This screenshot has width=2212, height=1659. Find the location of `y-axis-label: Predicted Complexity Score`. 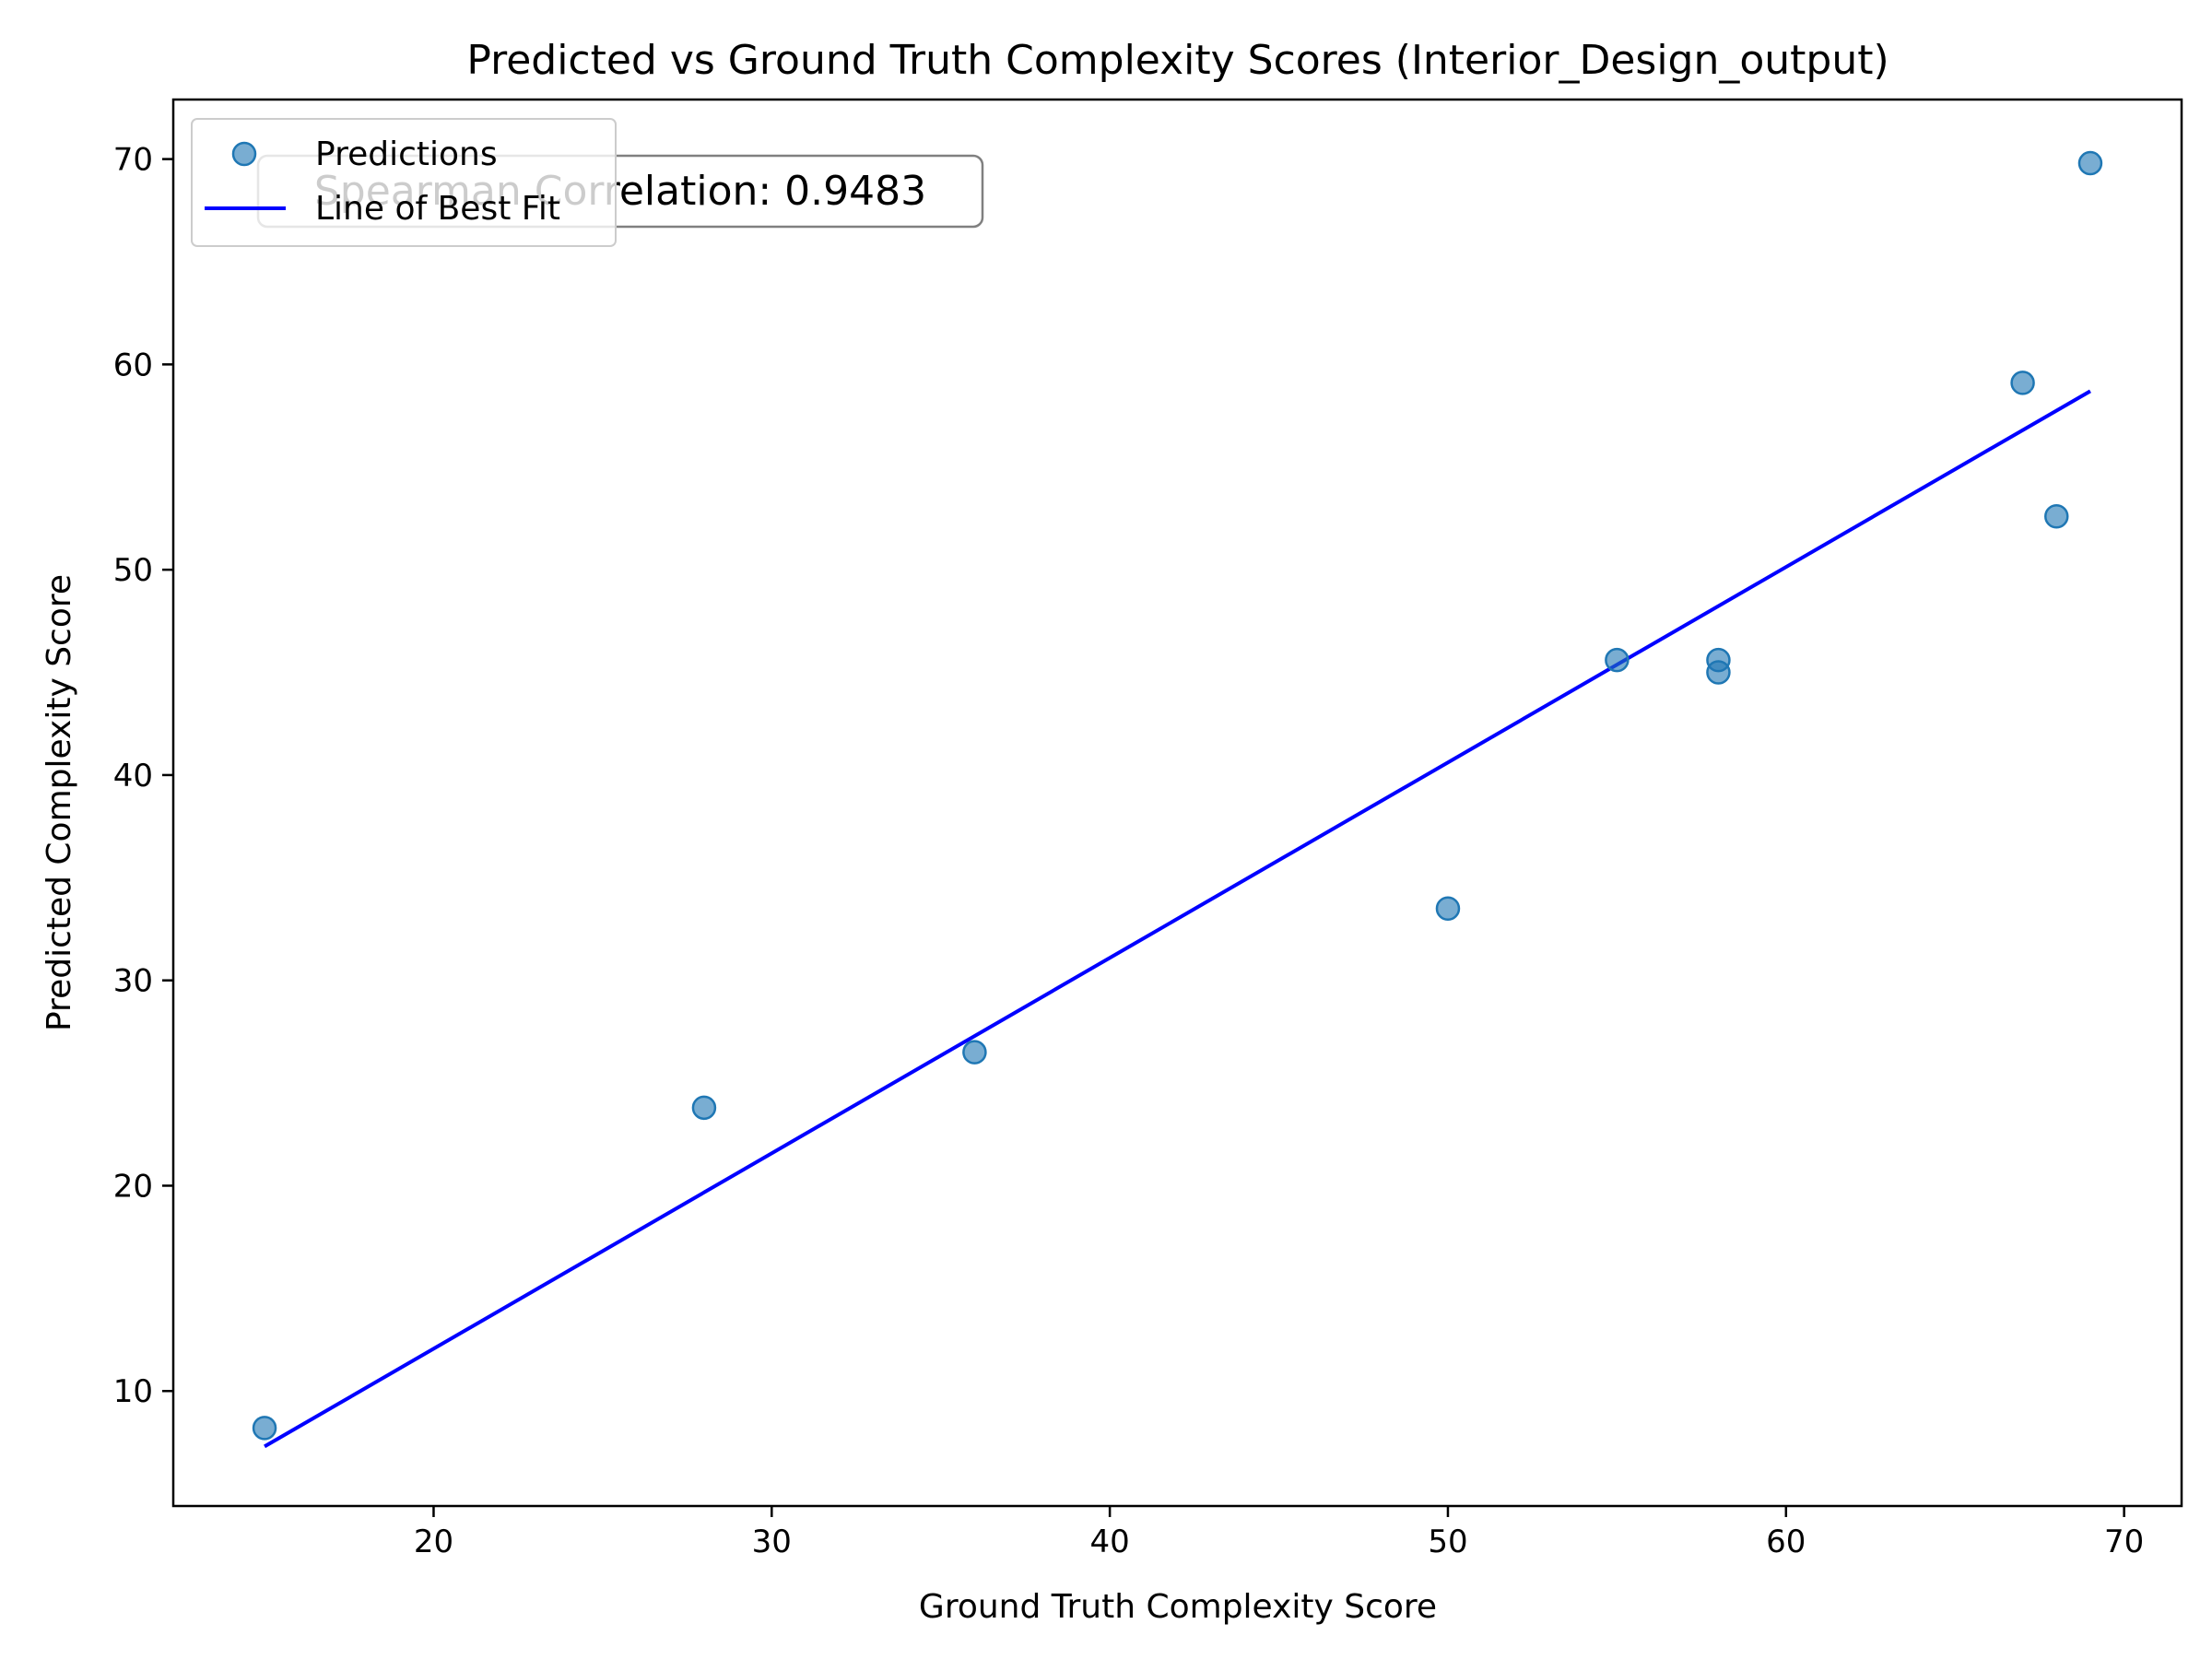

y-axis-label: Predicted Complexity Score is located at coordinates (59, 802).